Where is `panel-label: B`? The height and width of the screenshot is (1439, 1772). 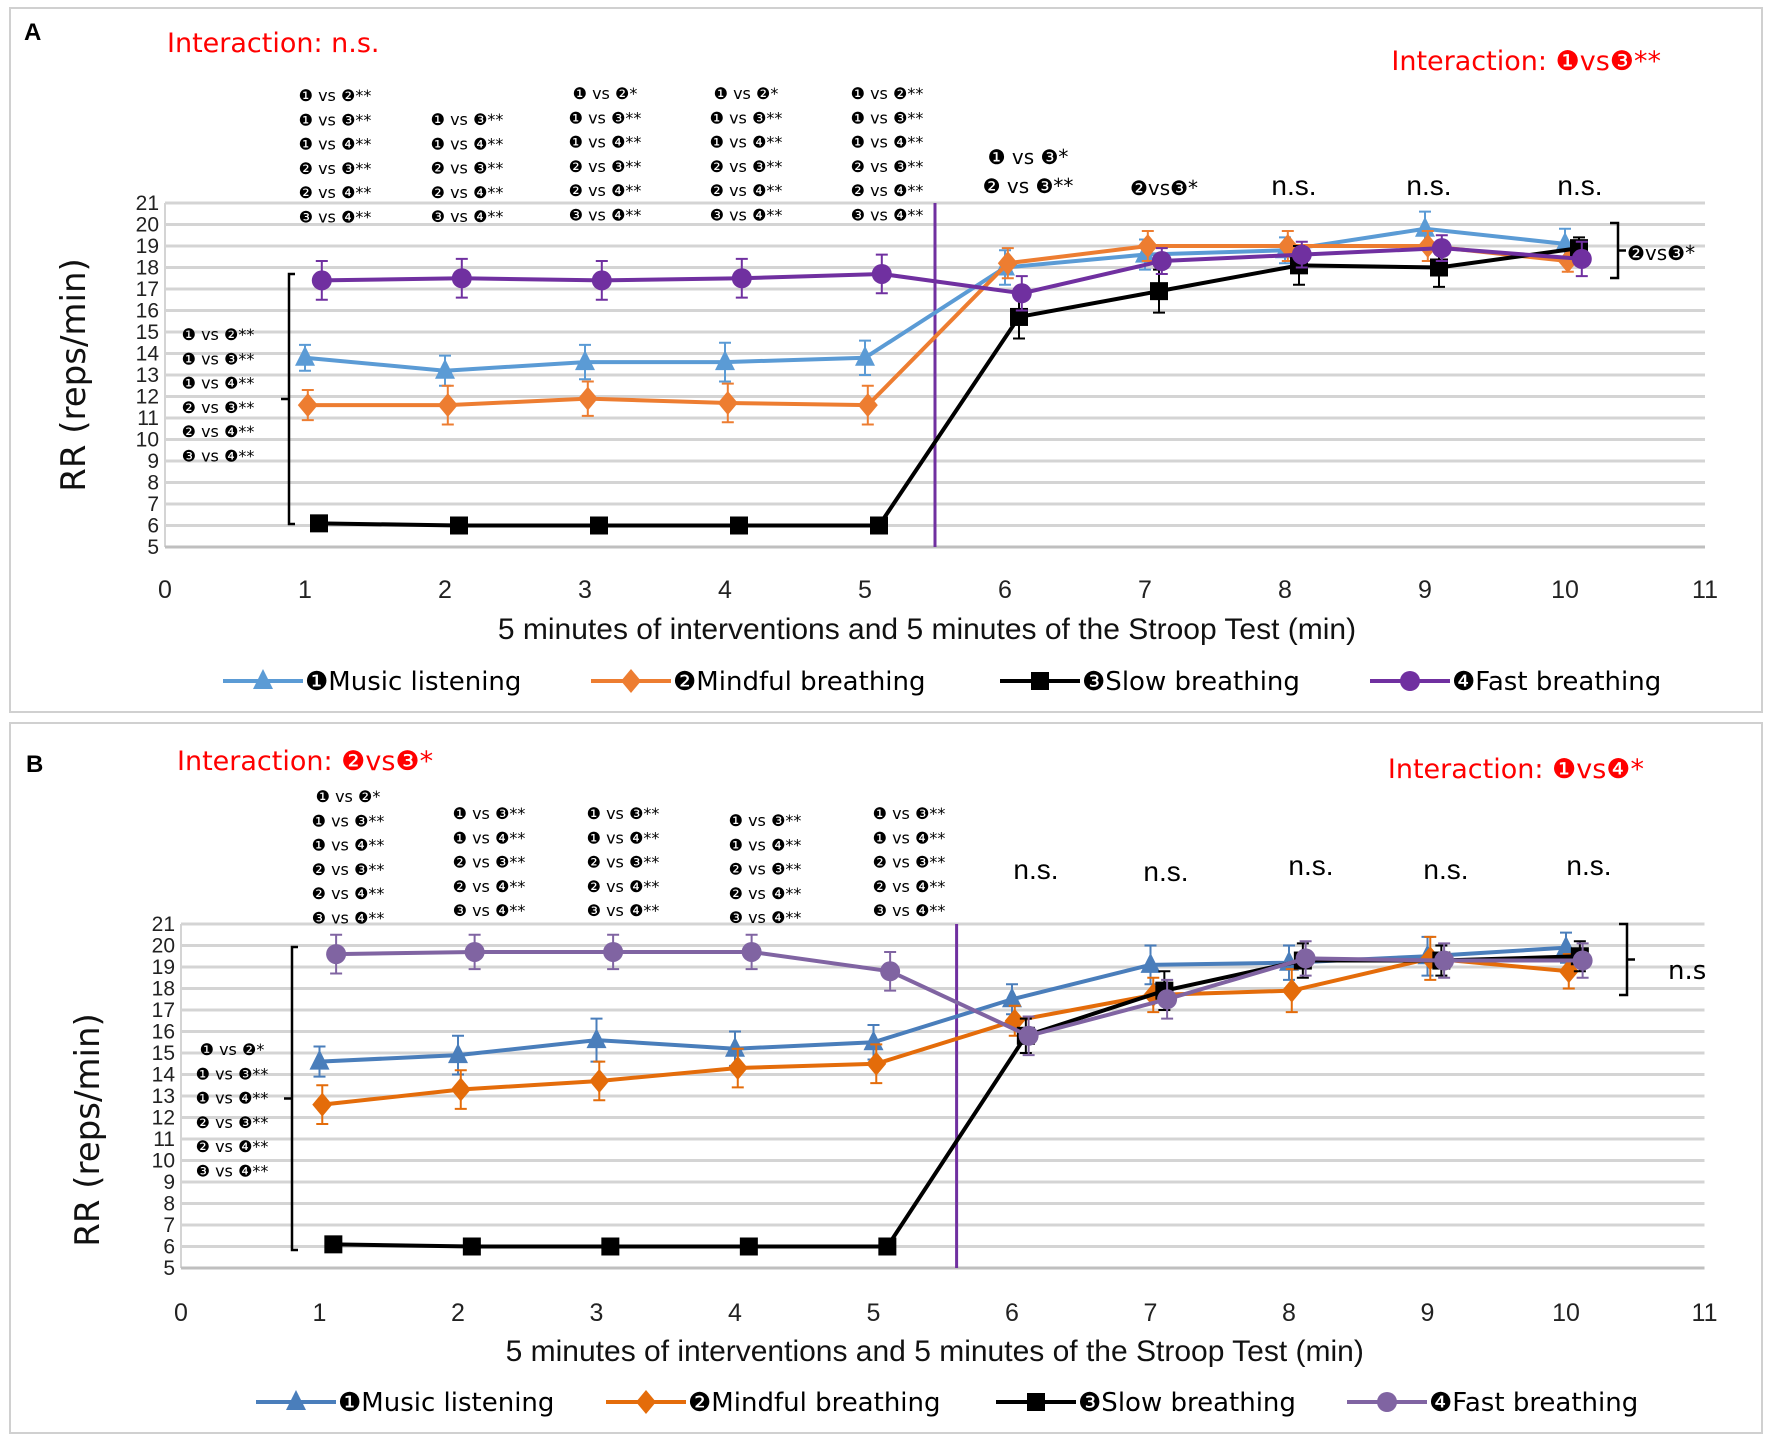
panel-label: B is located at coordinates (34, 764).